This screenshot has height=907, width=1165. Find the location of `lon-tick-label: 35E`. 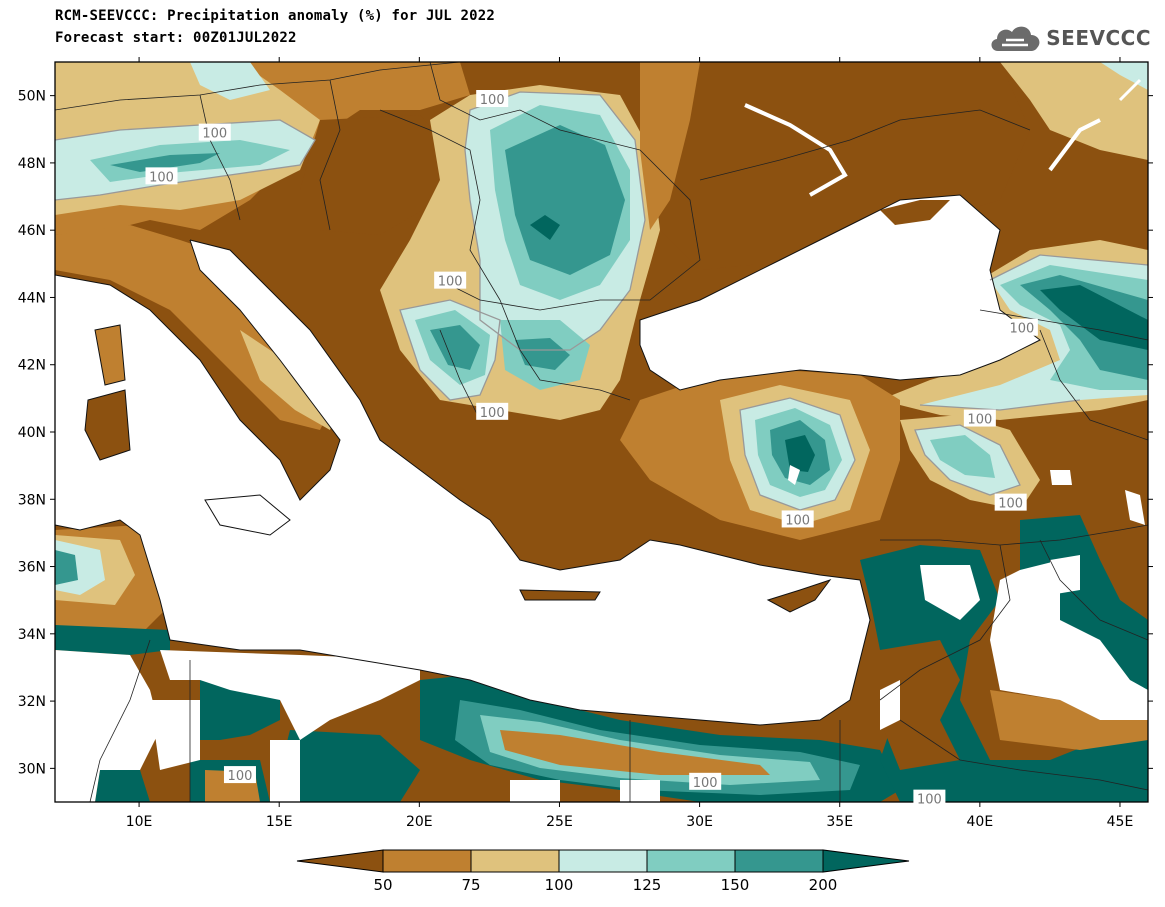

lon-tick-label: 35E is located at coordinates (839, 822).